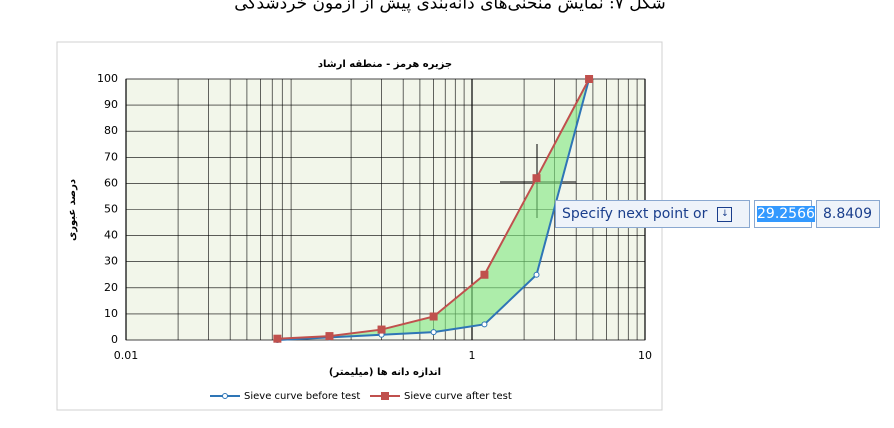  I want to click on x-tick-label: 0.01, so click(126, 355).